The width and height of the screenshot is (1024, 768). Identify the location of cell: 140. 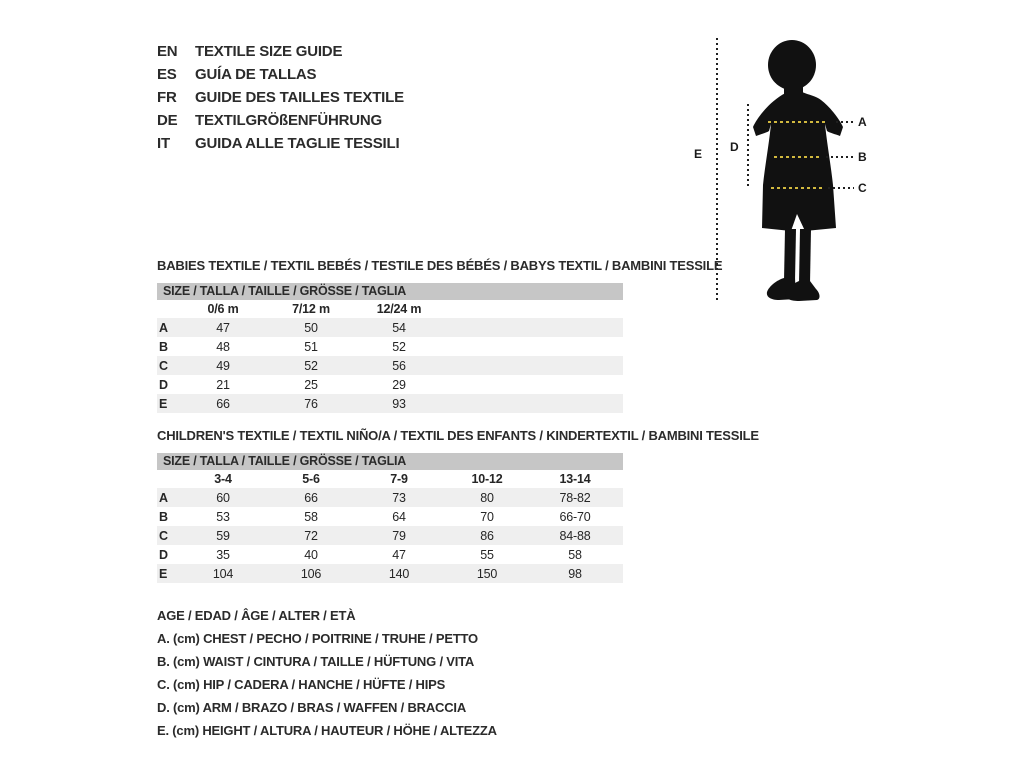
(399, 573).